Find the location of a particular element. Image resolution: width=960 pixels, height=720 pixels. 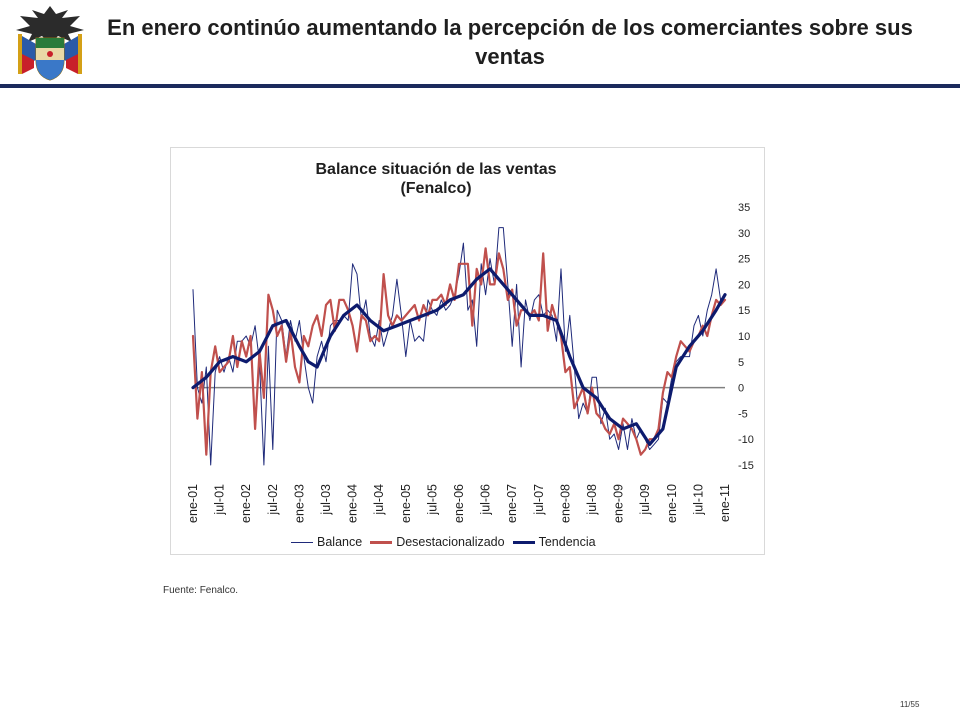

x-tick-label: jul-08 is located at coordinates (592, 500).